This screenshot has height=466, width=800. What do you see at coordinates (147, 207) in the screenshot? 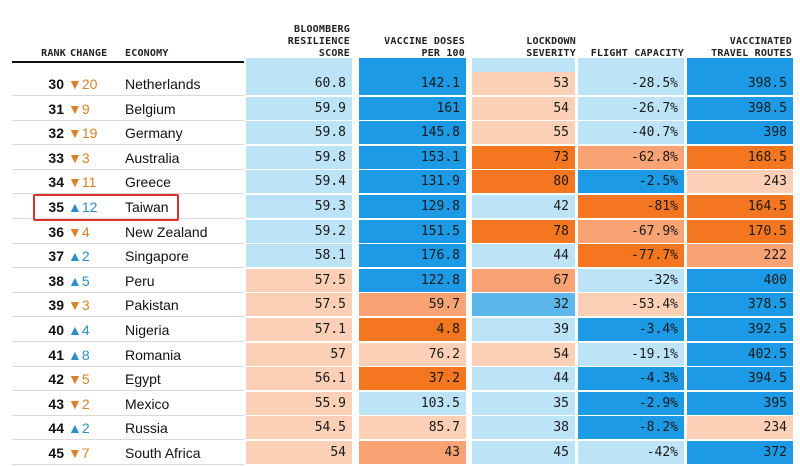
I see `economy-name: Taiwan` at bounding box center [147, 207].